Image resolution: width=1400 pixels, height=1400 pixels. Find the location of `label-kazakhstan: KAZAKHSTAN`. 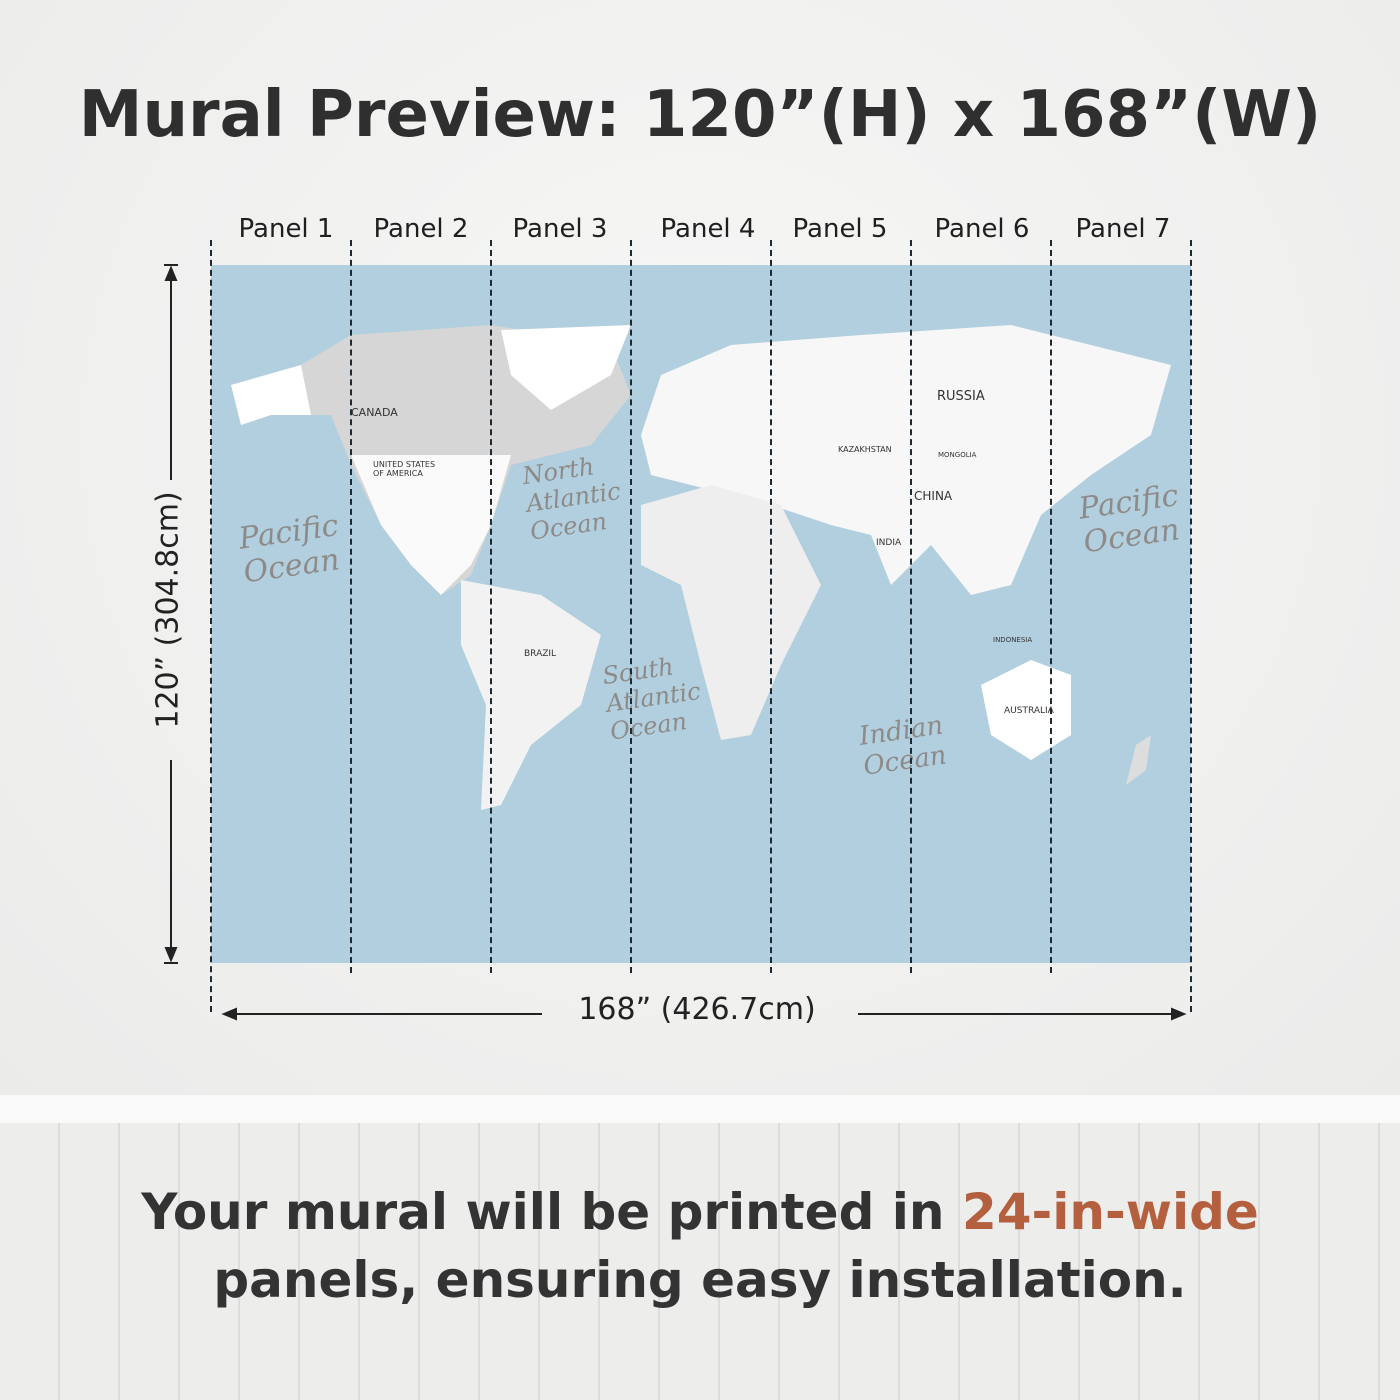

label-kazakhstan: KAZAKHSTAN is located at coordinates (865, 449).